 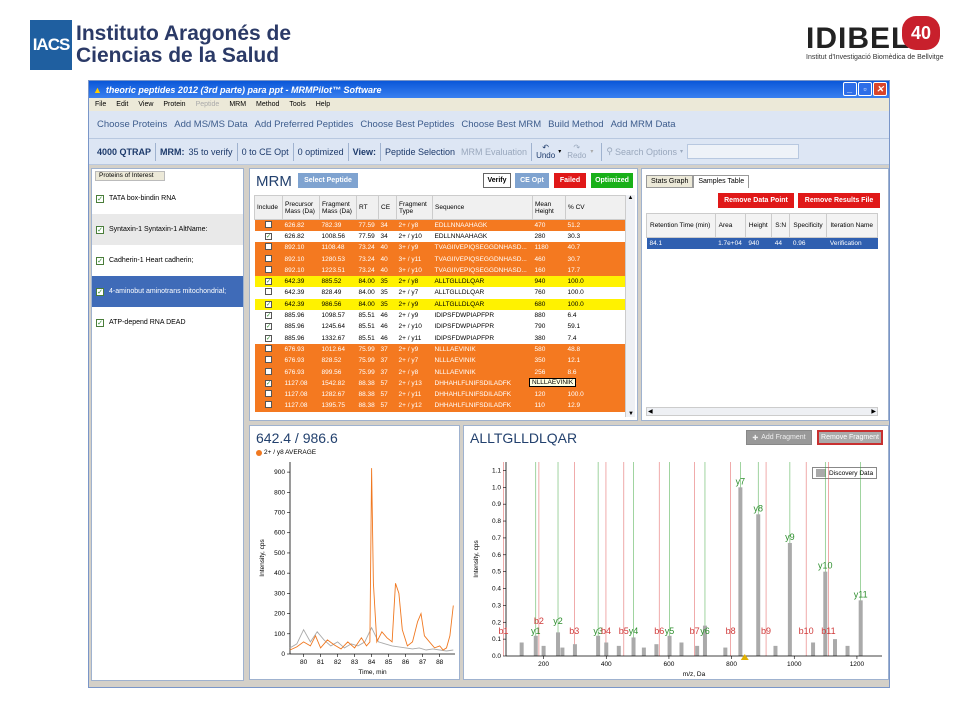 What do you see at coordinates (323, 104) in the screenshot?
I see `menu-help: Help` at bounding box center [323, 104].